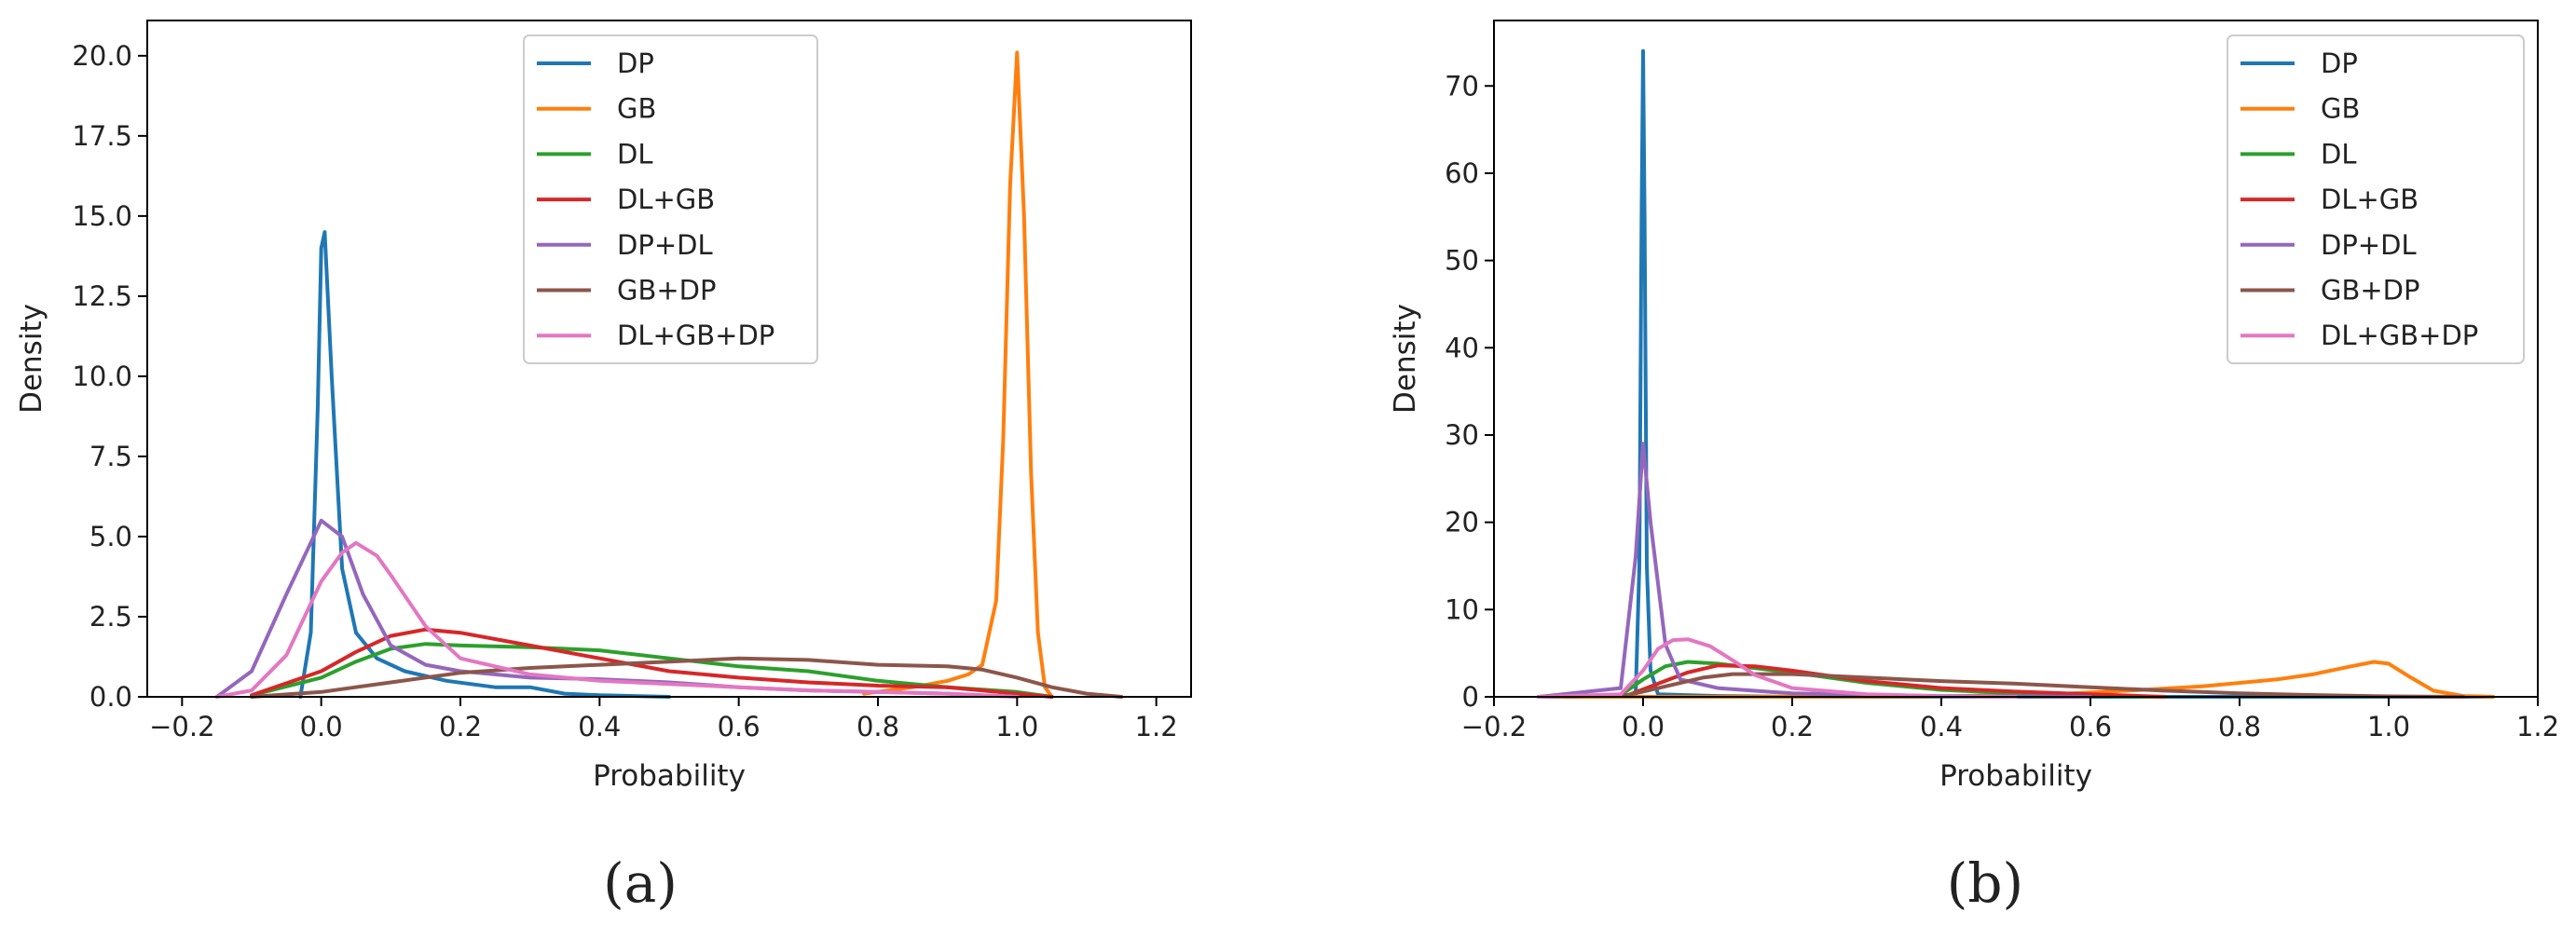  Describe the element at coordinates (110, 617) in the screenshot. I see `y-tick-label: 2.5` at that location.